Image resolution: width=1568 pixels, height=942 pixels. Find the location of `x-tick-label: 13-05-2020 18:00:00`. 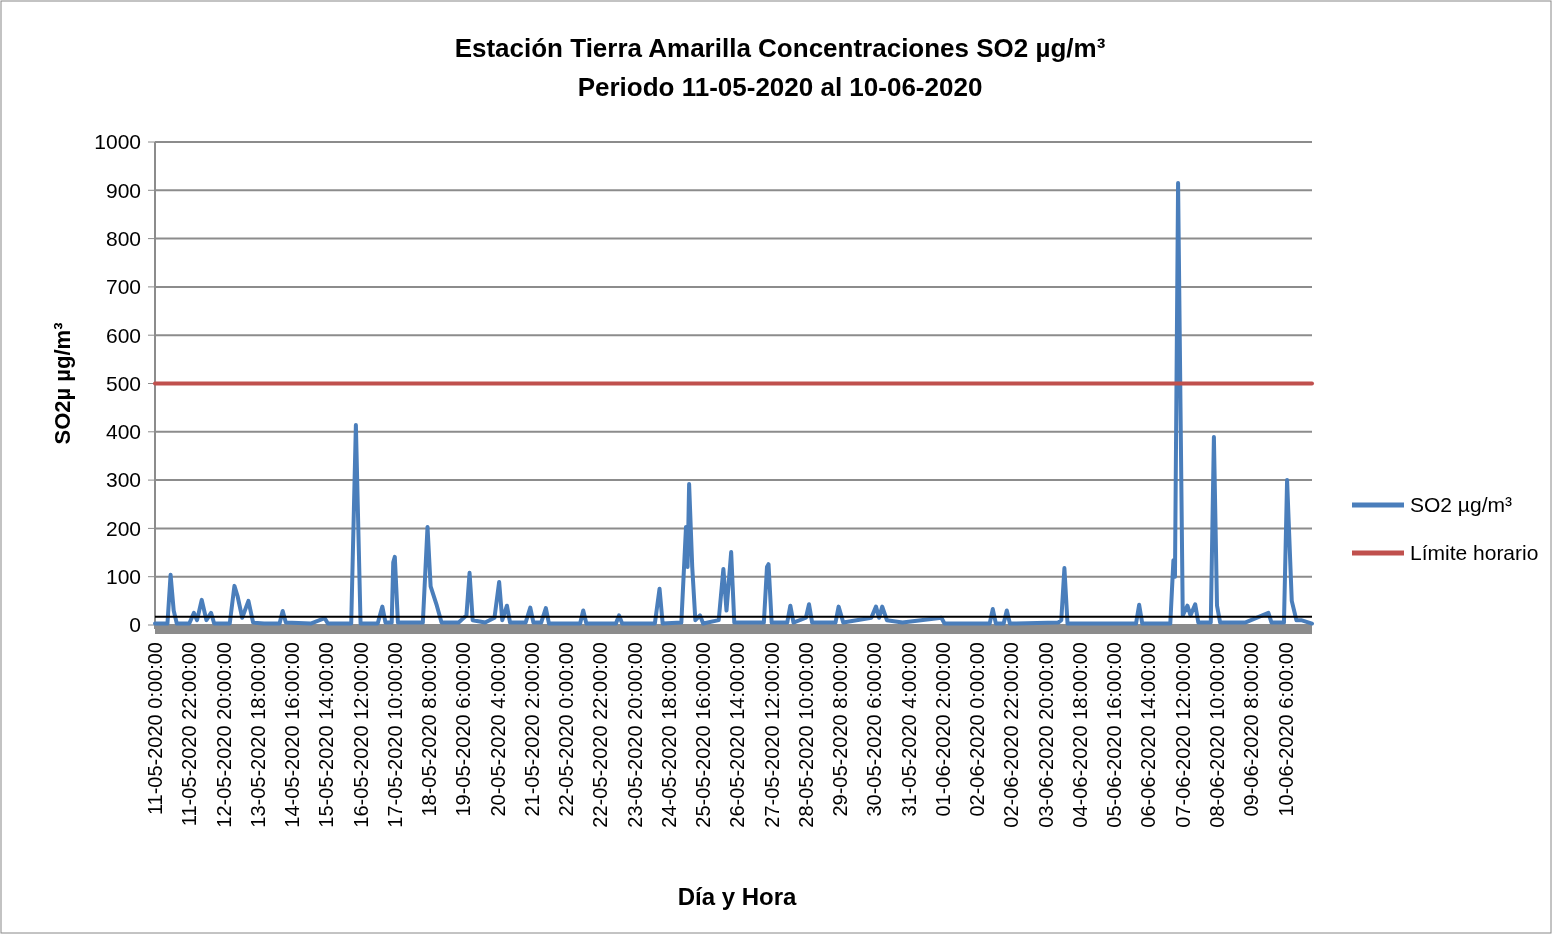

x-tick-label: 13-05-2020 18:00:00 is located at coordinates (257, 735).